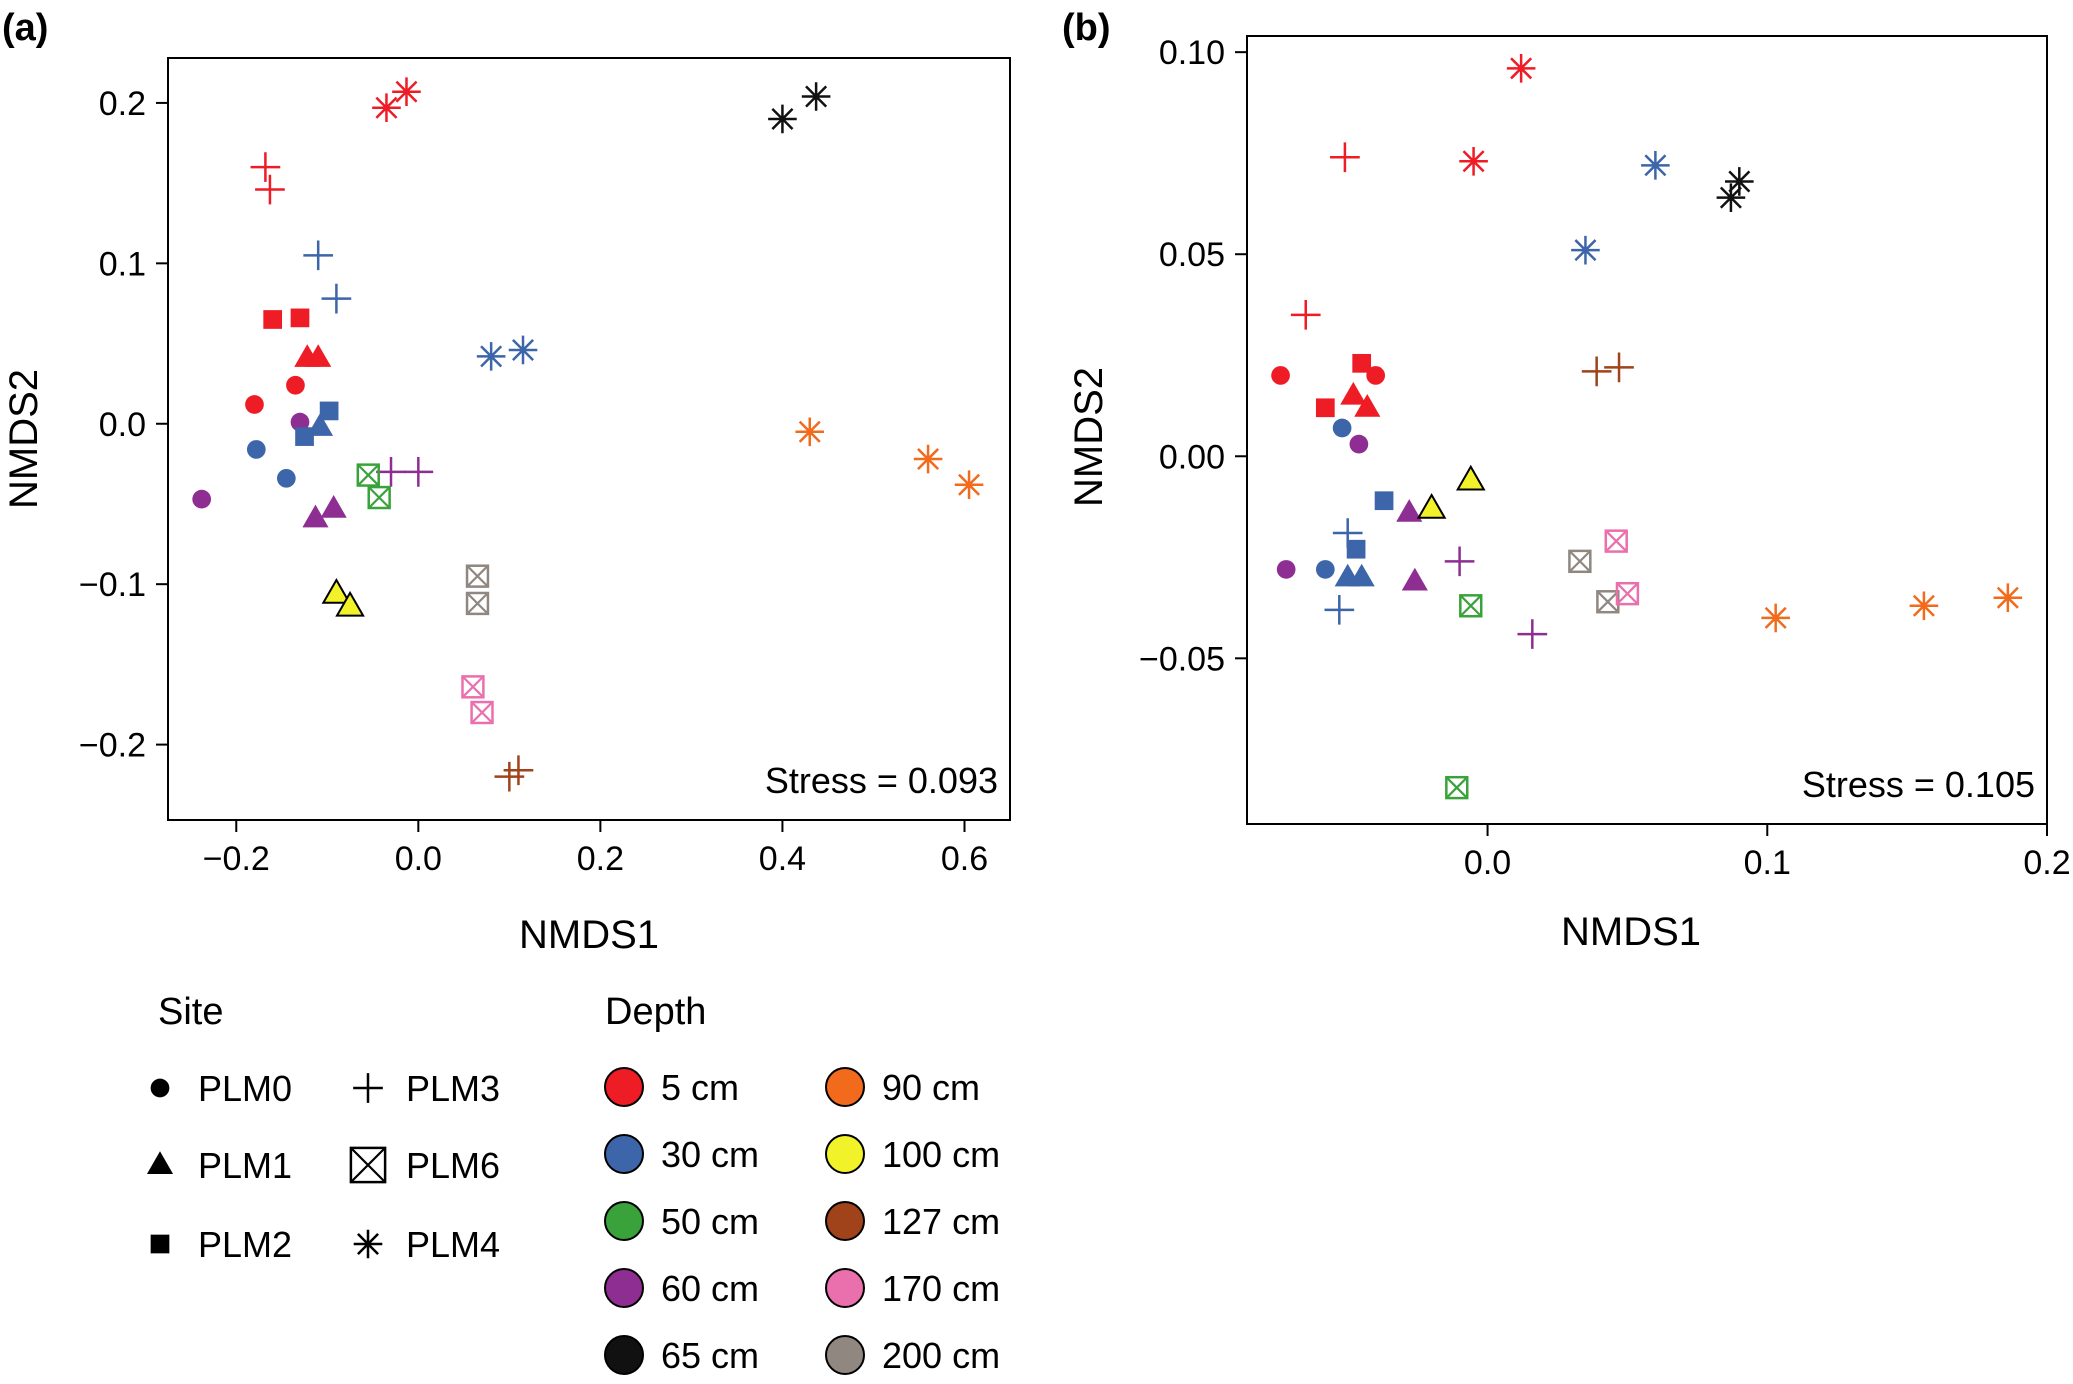  I want to click on legend-site-items: PLM0 PLM1 PLM2 PLM3 PLM6 PLM4, so click(323, 1166).